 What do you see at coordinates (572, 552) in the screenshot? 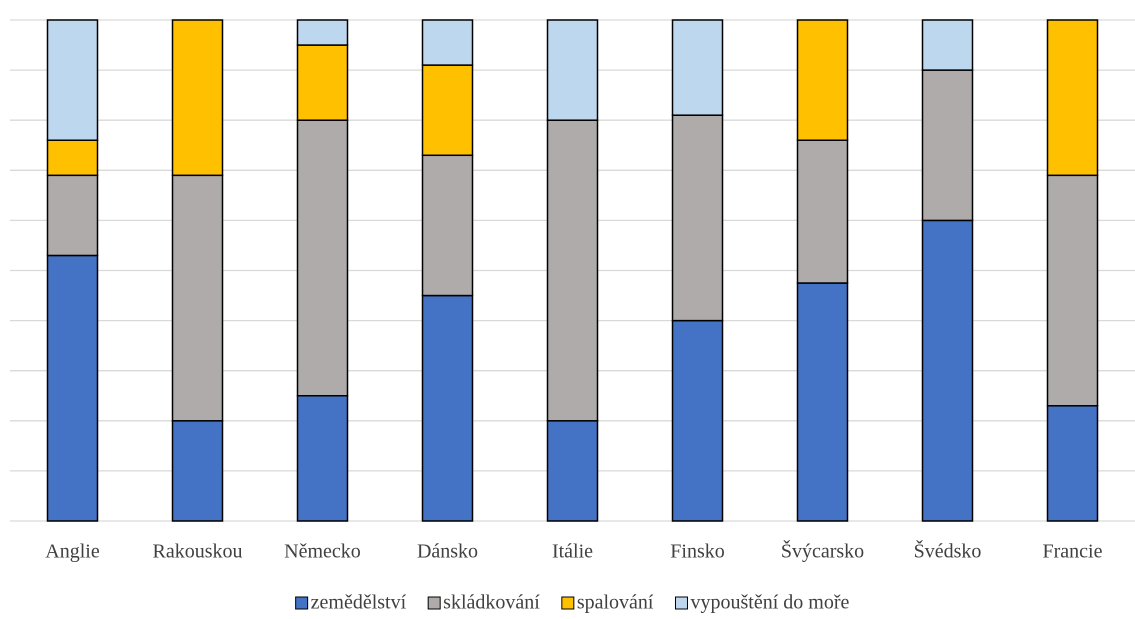
I see `x-tick-label: Itálie` at bounding box center [572, 552].